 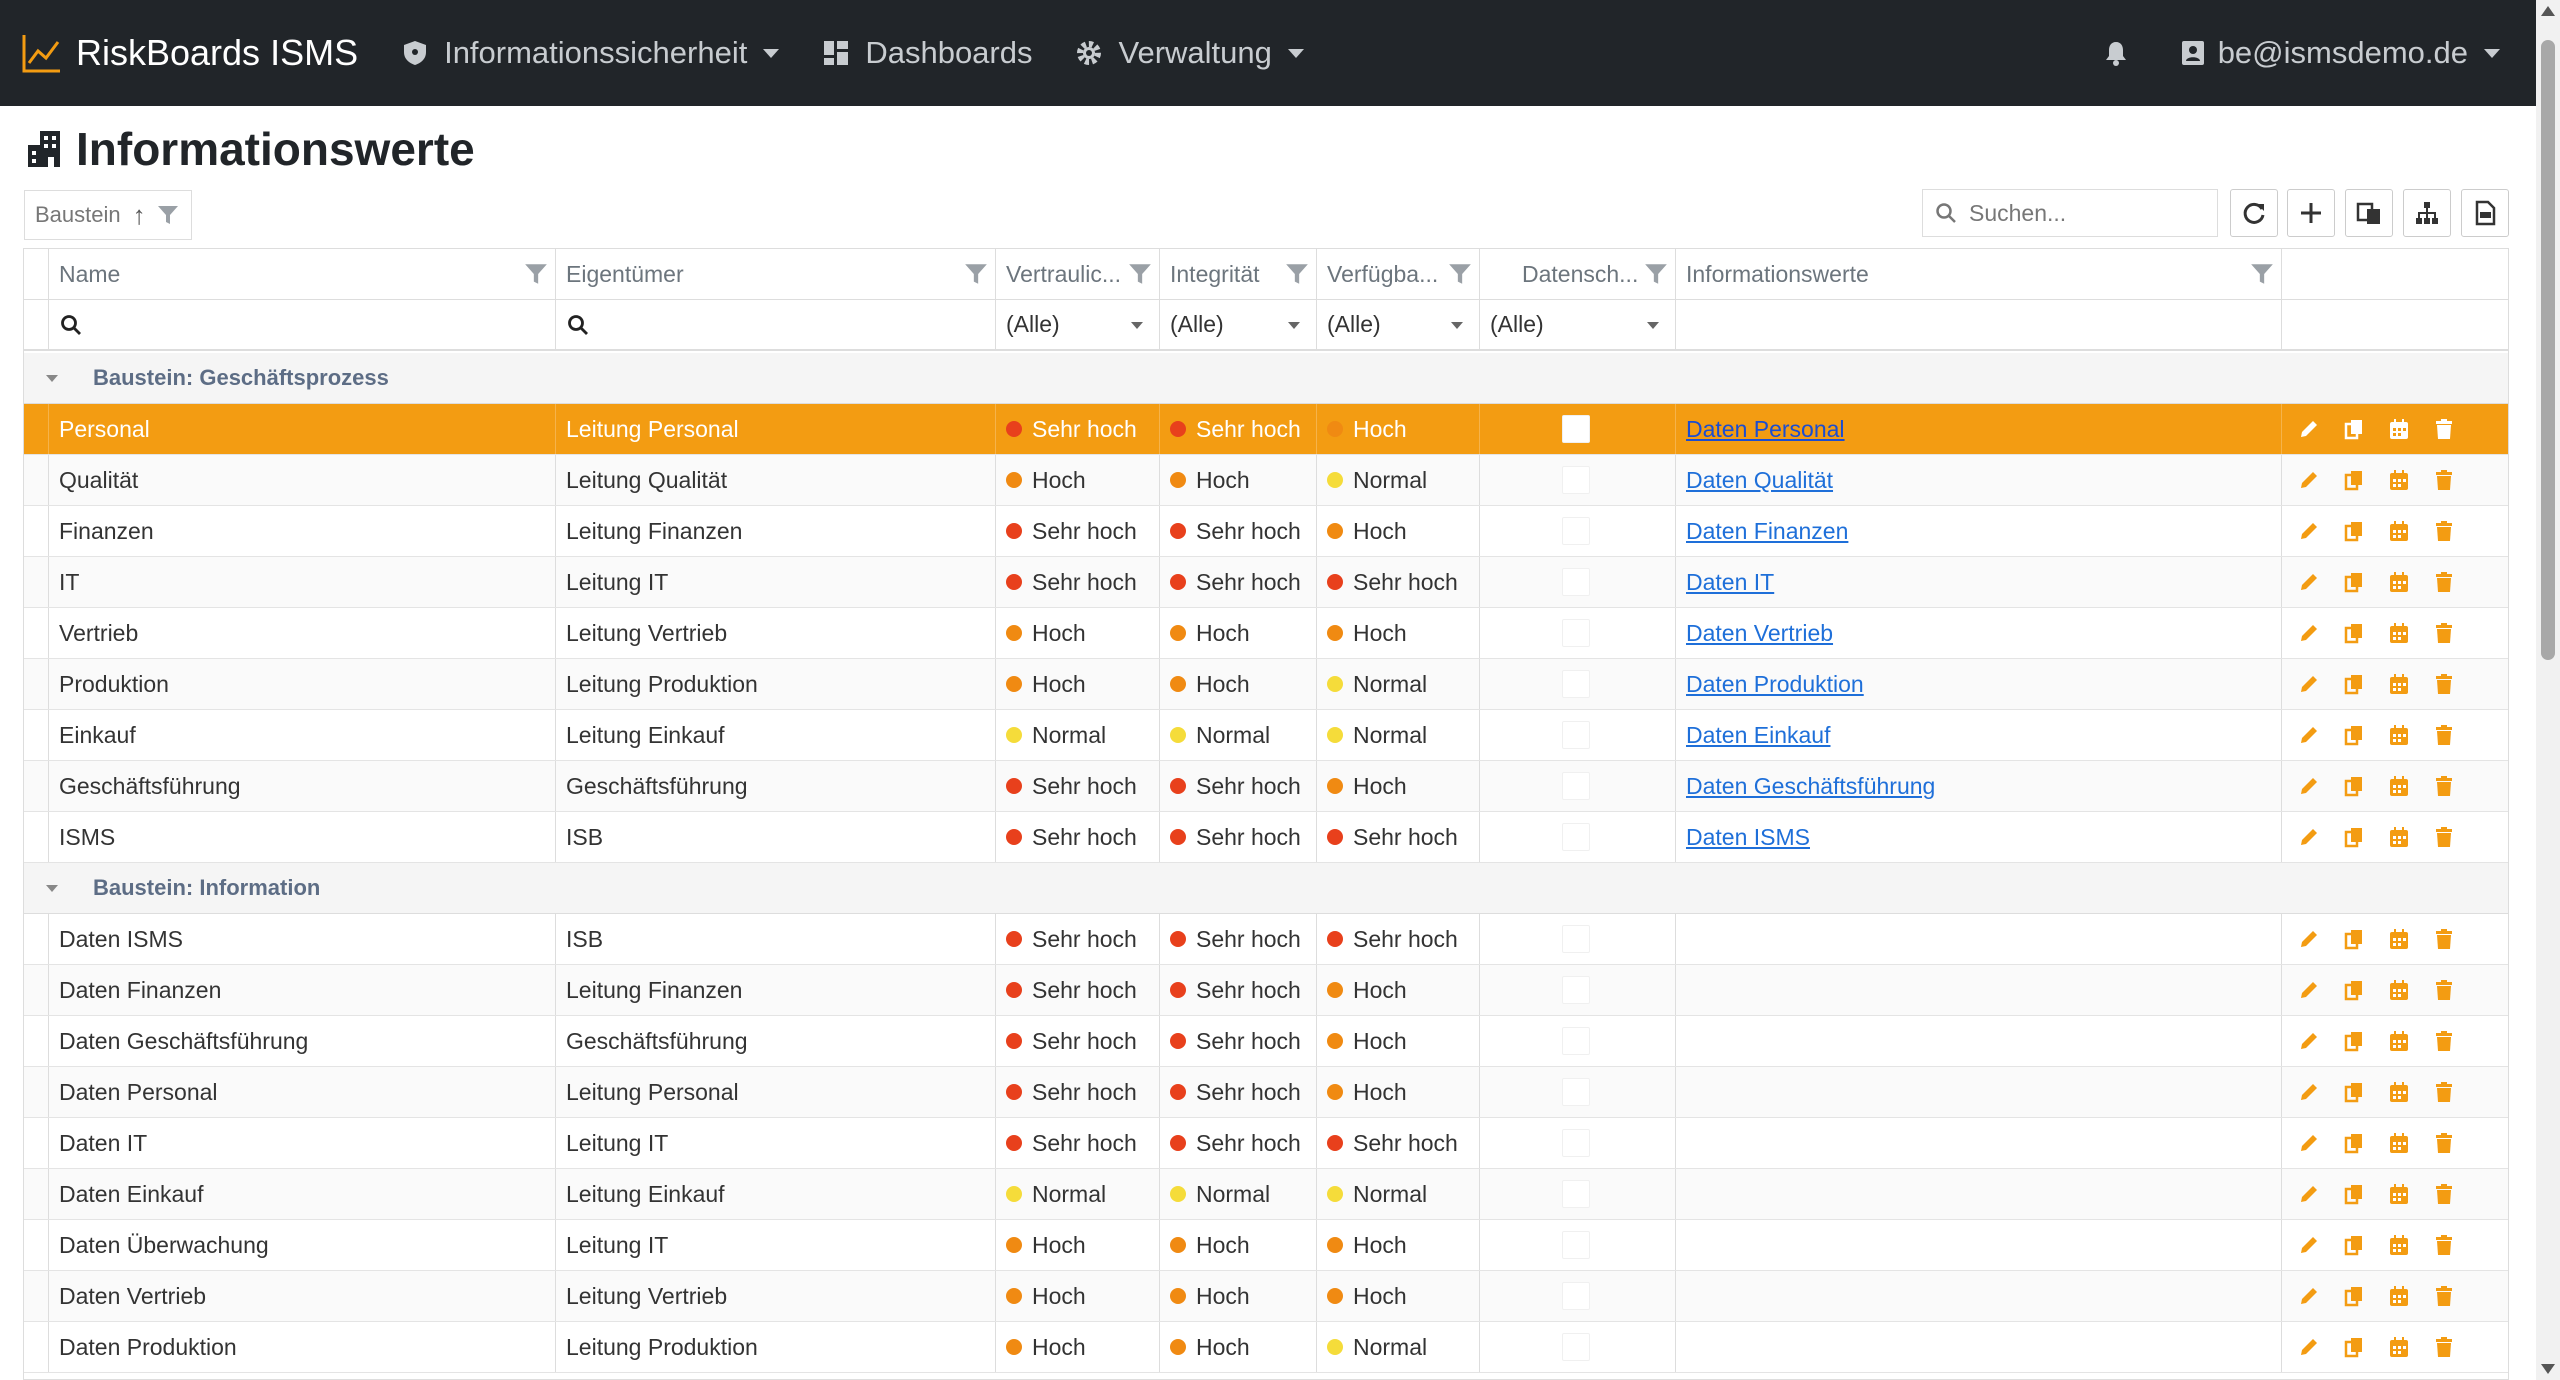 I want to click on export-button, so click(x=2369, y=213).